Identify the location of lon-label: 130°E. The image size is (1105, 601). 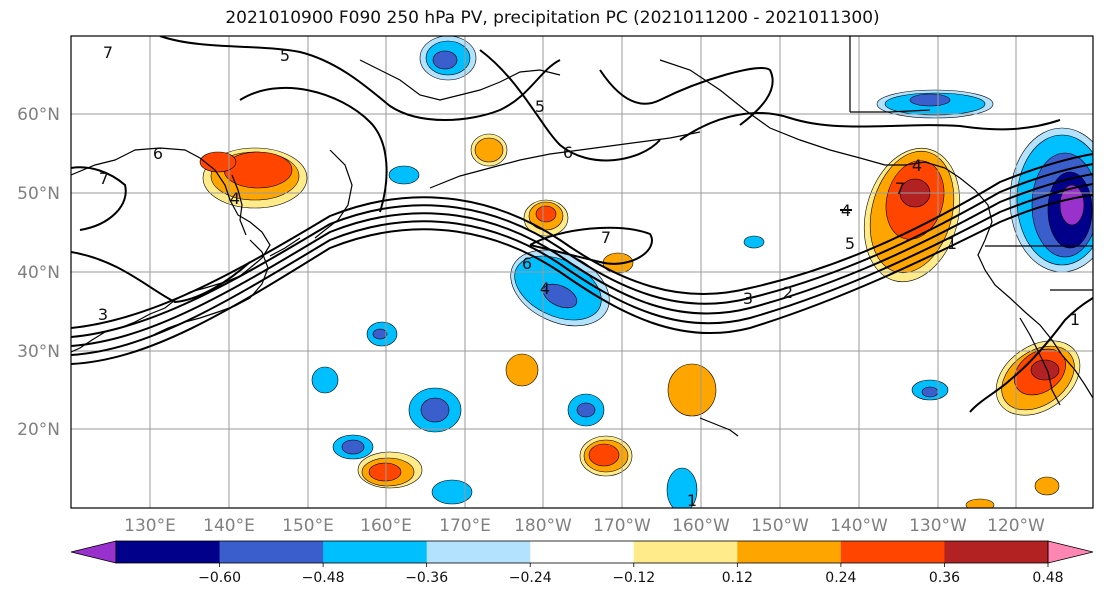
(150, 526).